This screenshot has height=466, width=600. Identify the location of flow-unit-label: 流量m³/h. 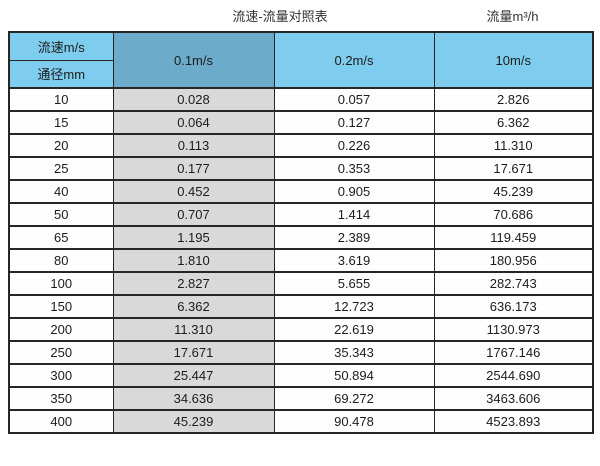
(512, 16).